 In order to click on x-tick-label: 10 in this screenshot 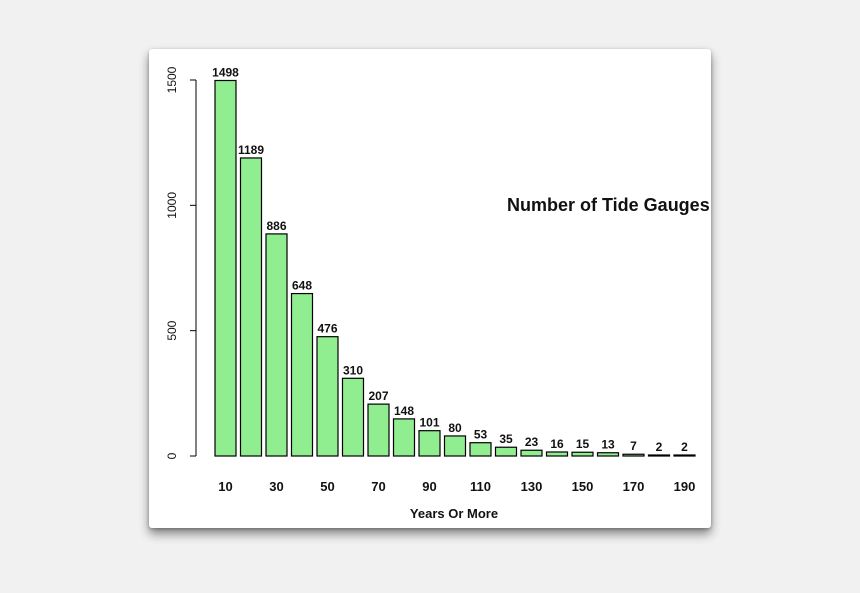, I will do `click(225, 486)`.